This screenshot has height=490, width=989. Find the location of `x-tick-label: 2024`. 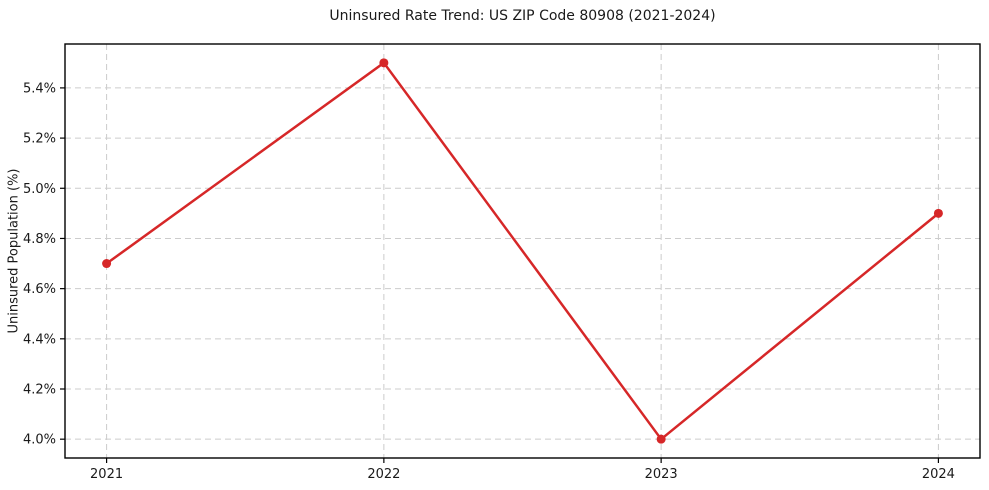

x-tick-label: 2024 is located at coordinates (938, 474).